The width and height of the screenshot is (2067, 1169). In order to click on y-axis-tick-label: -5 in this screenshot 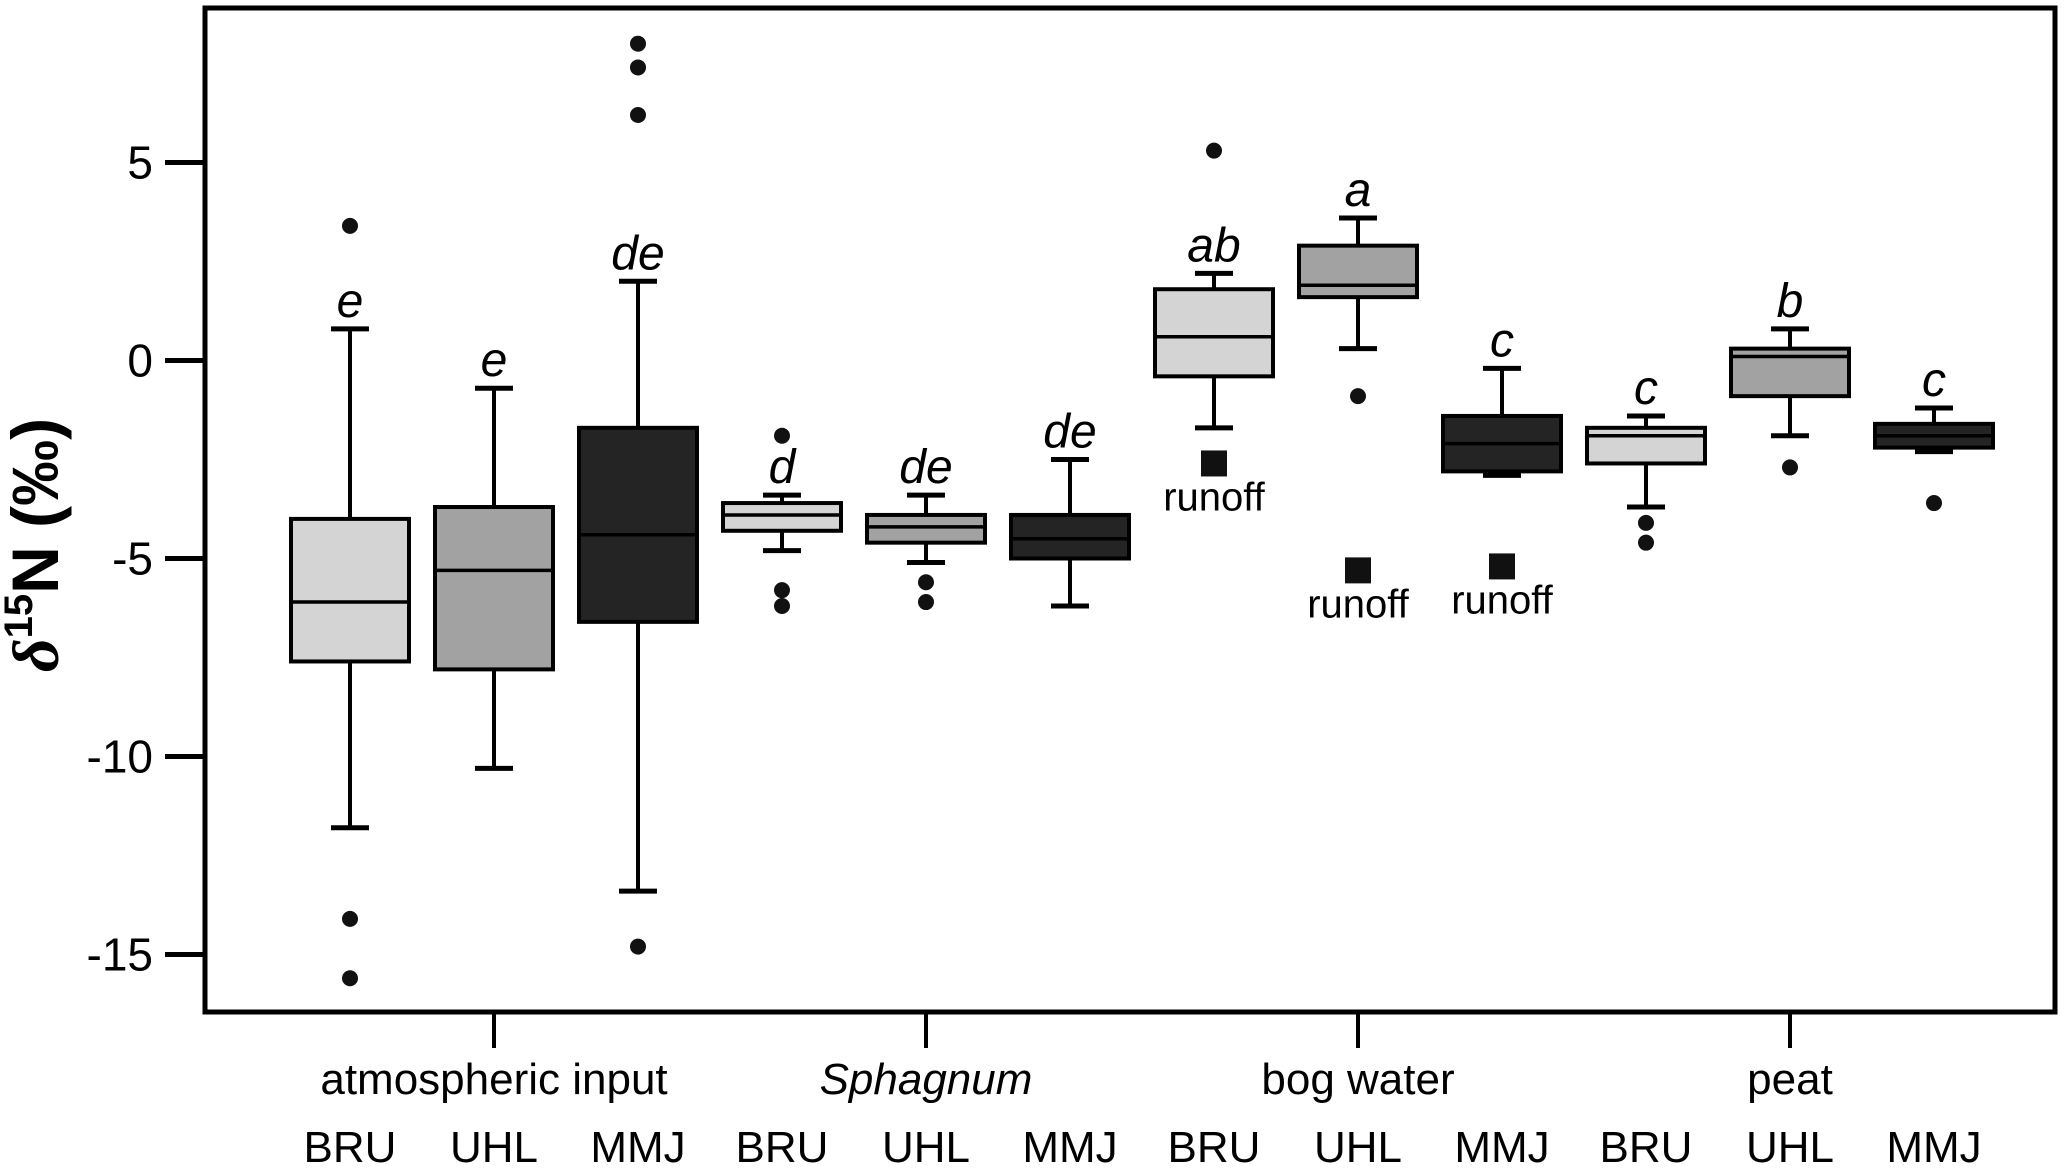, I will do `click(132, 559)`.